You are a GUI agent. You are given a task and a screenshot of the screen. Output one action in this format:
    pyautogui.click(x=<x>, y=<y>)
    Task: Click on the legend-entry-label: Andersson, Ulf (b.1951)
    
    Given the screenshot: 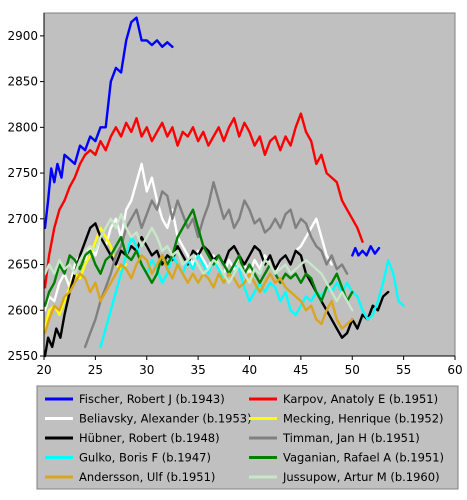 What is the action you would take?
    pyautogui.click(x=147, y=477)
    